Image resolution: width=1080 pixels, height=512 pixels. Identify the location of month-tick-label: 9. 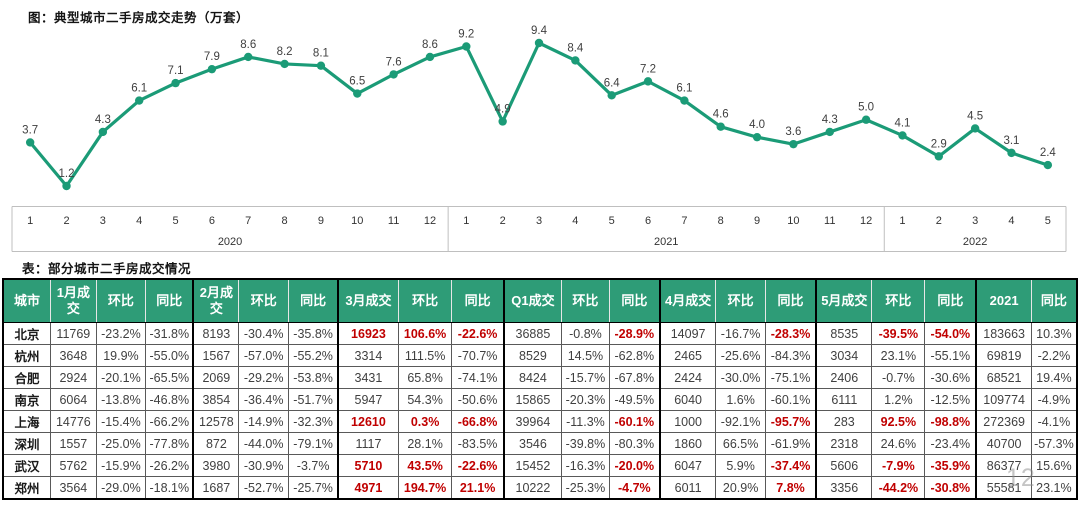
(321, 221).